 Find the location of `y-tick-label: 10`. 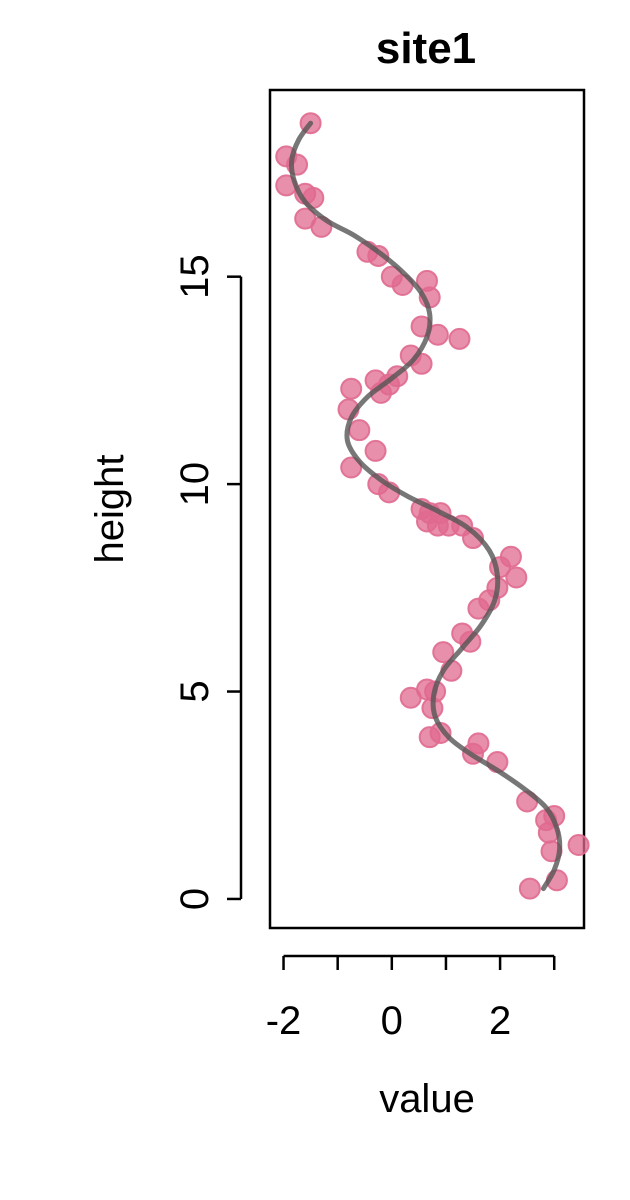

y-tick-label: 10 is located at coordinates (195, 484).